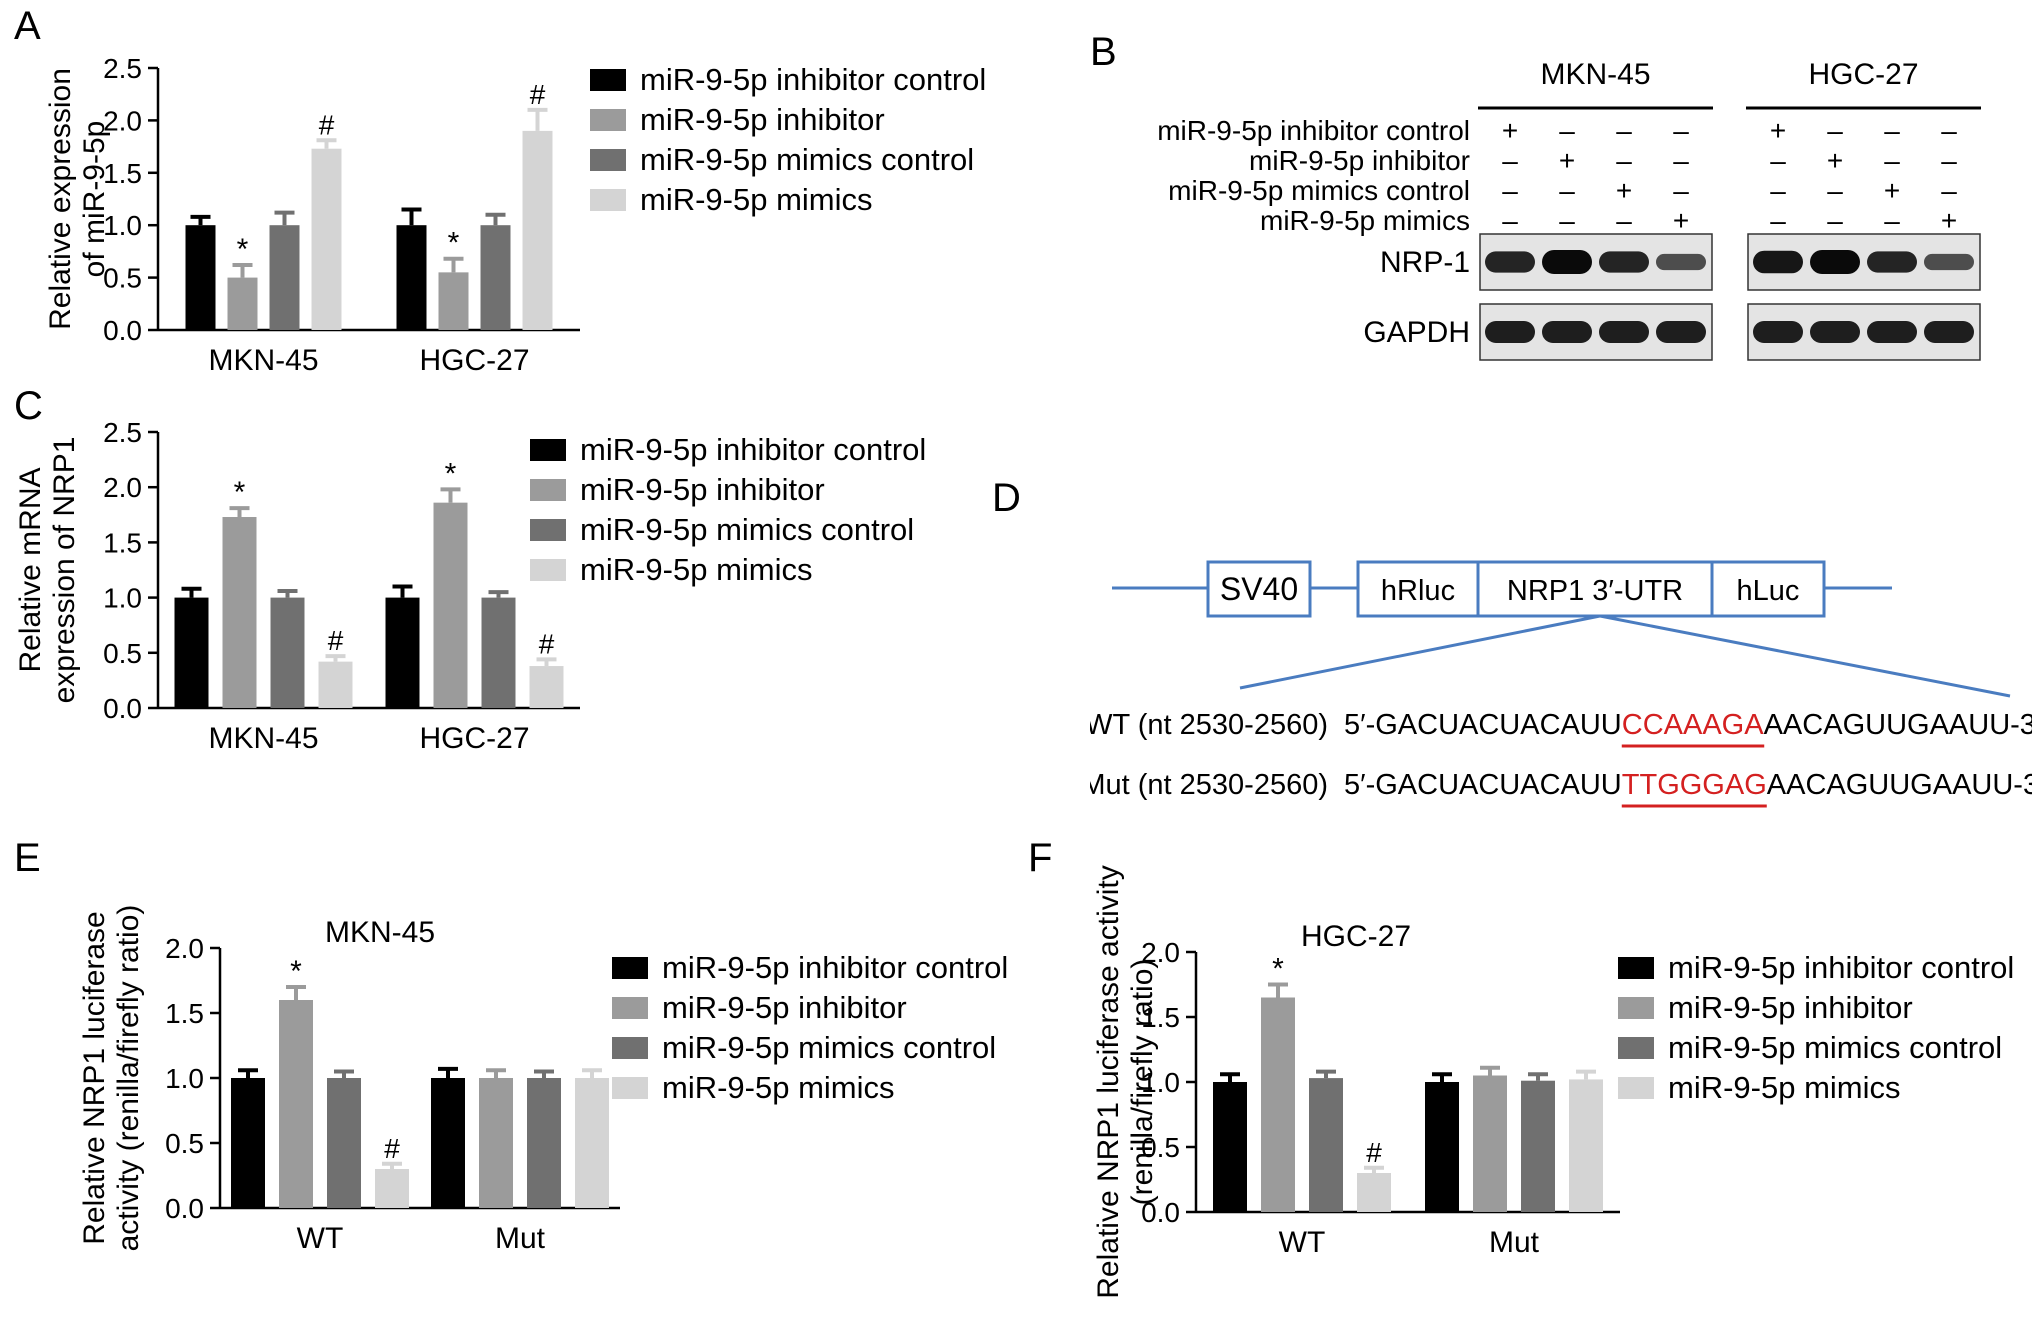  Describe the element at coordinates (1006, 498) in the screenshot. I see `panel-label-d: D` at that location.